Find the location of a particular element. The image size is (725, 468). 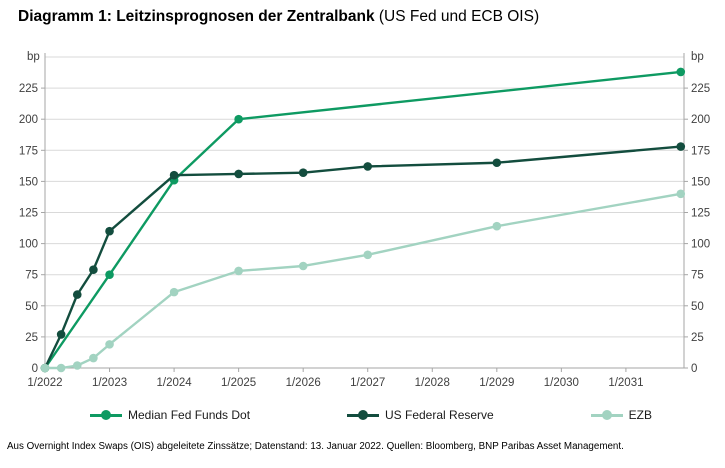

y-tick-label-left: 125 is located at coordinates (28, 214).